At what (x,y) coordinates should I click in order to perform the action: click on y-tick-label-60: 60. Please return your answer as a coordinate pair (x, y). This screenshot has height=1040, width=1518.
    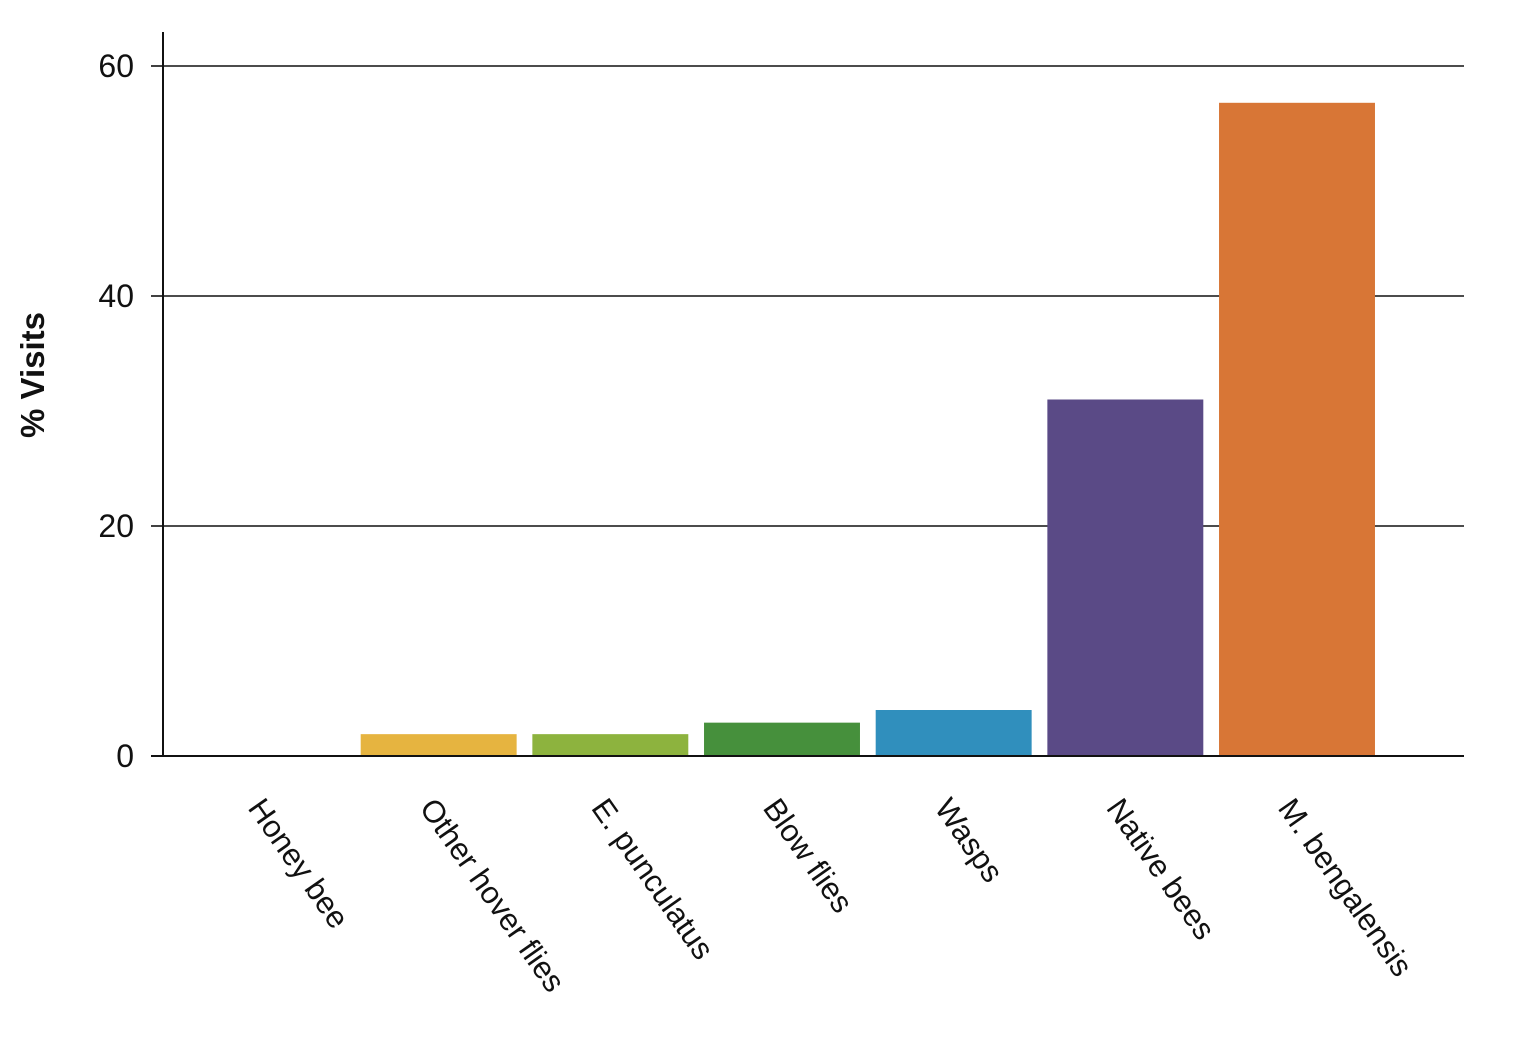
    Looking at the image, I should click on (116, 66).